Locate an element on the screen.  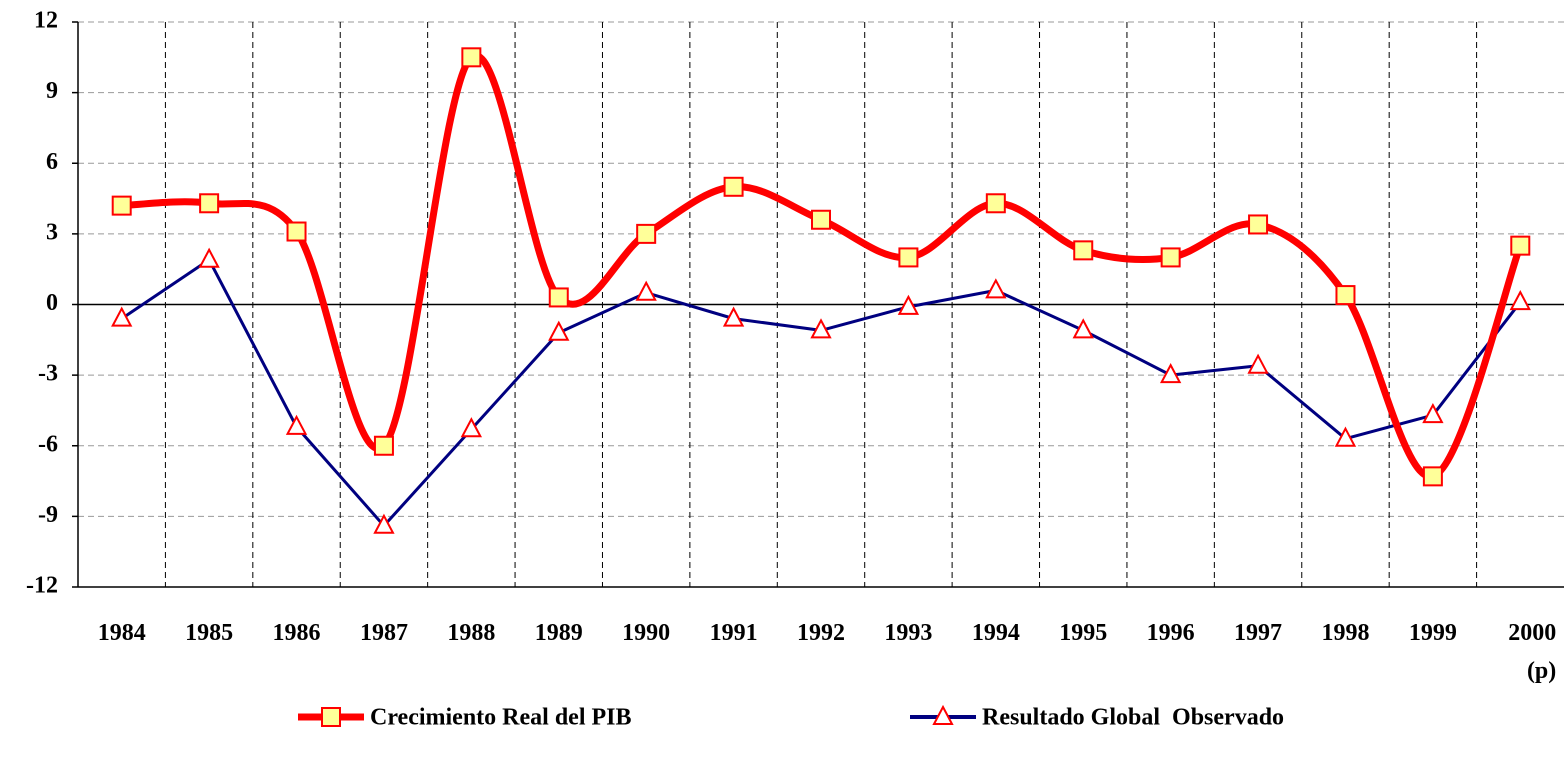
x-tick-label: 1999 is located at coordinates (1432, 633).